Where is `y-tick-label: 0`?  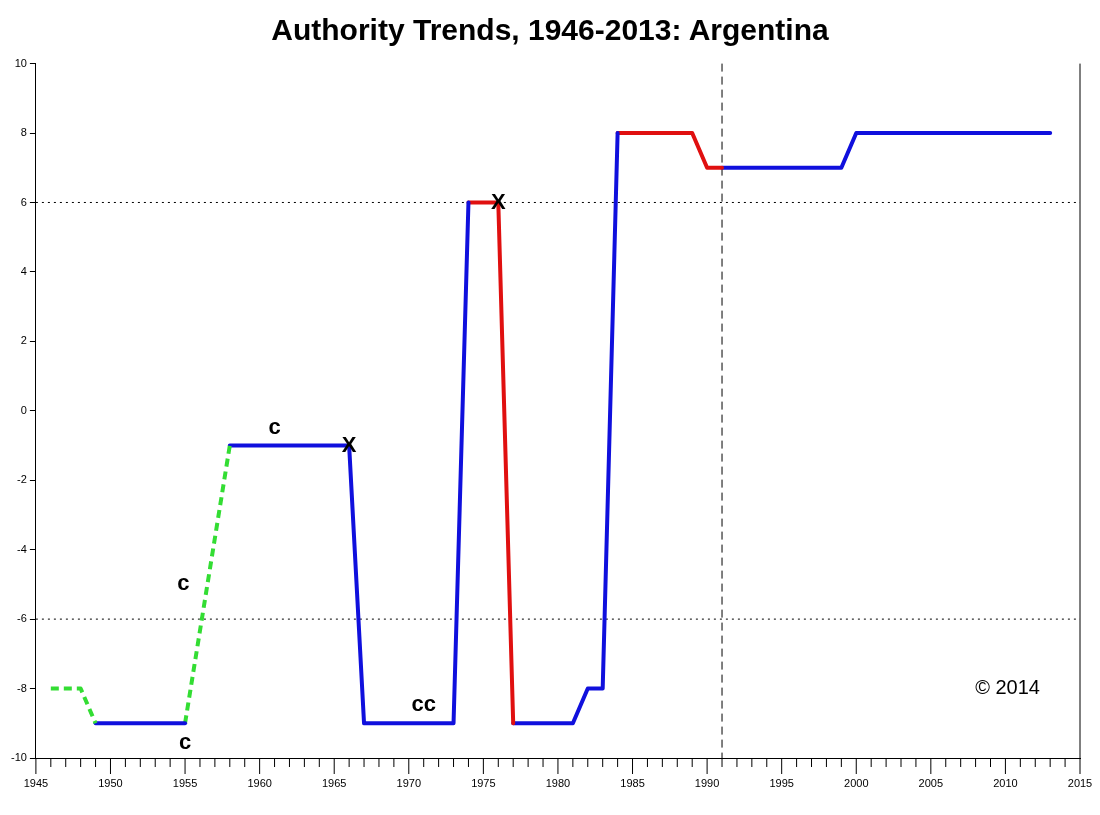 y-tick-label: 0 is located at coordinates (23, 409).